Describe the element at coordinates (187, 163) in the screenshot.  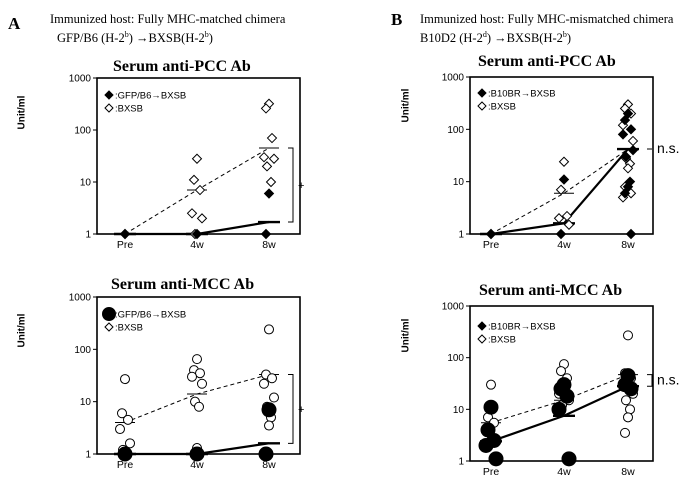
I see `chart-a-pcc: 1 10 100 1000 Pre 4w 8w +:GFP/B6→BXSB:BXSB` at that location.